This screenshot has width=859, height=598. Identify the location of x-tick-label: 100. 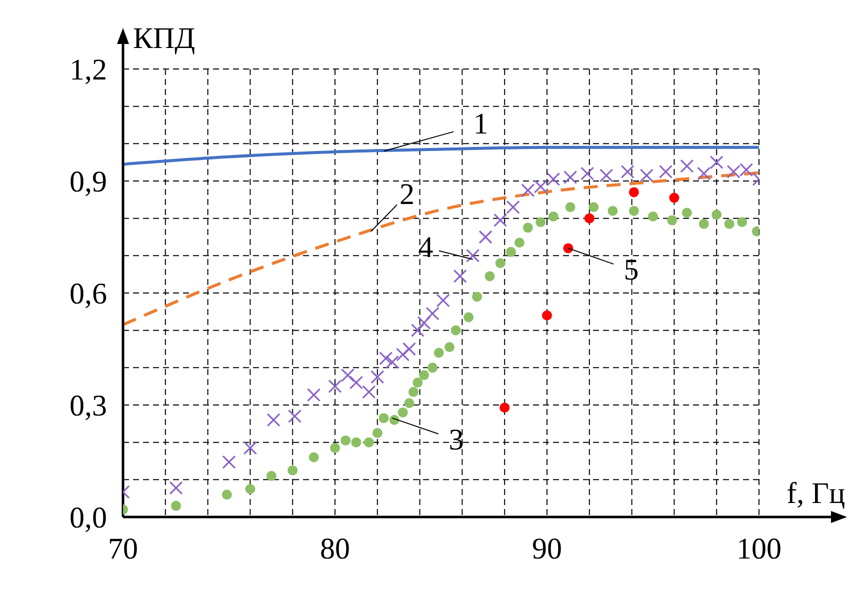
(759, 549).